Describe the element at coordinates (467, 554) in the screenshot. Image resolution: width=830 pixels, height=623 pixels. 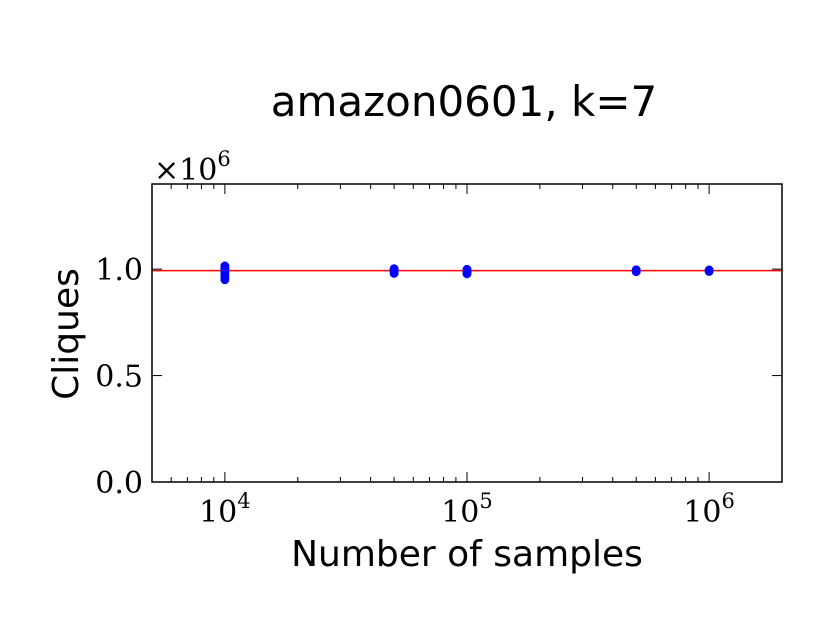
I see `x-axis-label: Number of samples` at that location.